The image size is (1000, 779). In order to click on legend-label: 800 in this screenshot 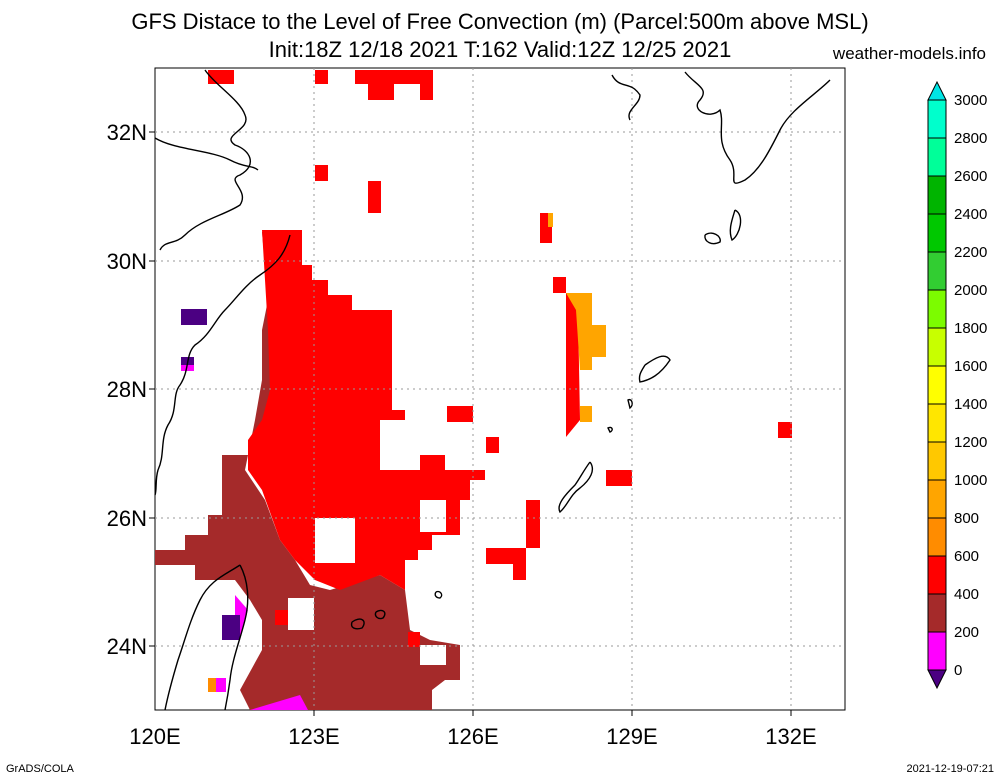, I will do `click(966, 518)`.